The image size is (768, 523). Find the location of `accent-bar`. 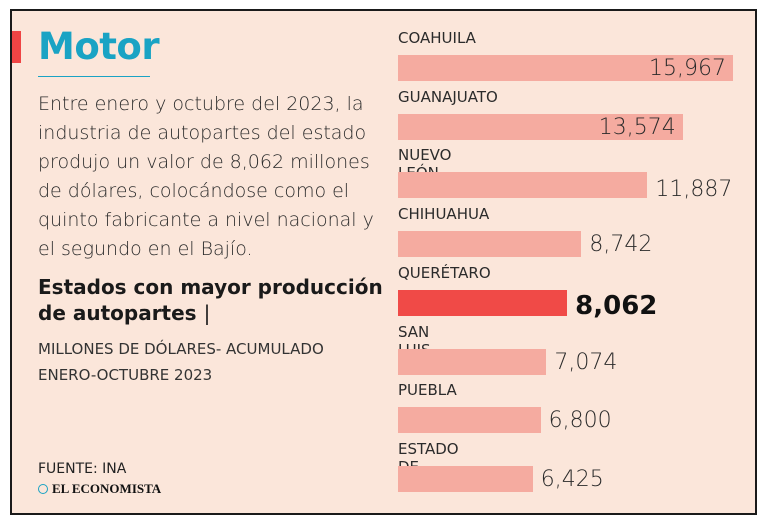

accent-bar is located at coordinates (16, 47).